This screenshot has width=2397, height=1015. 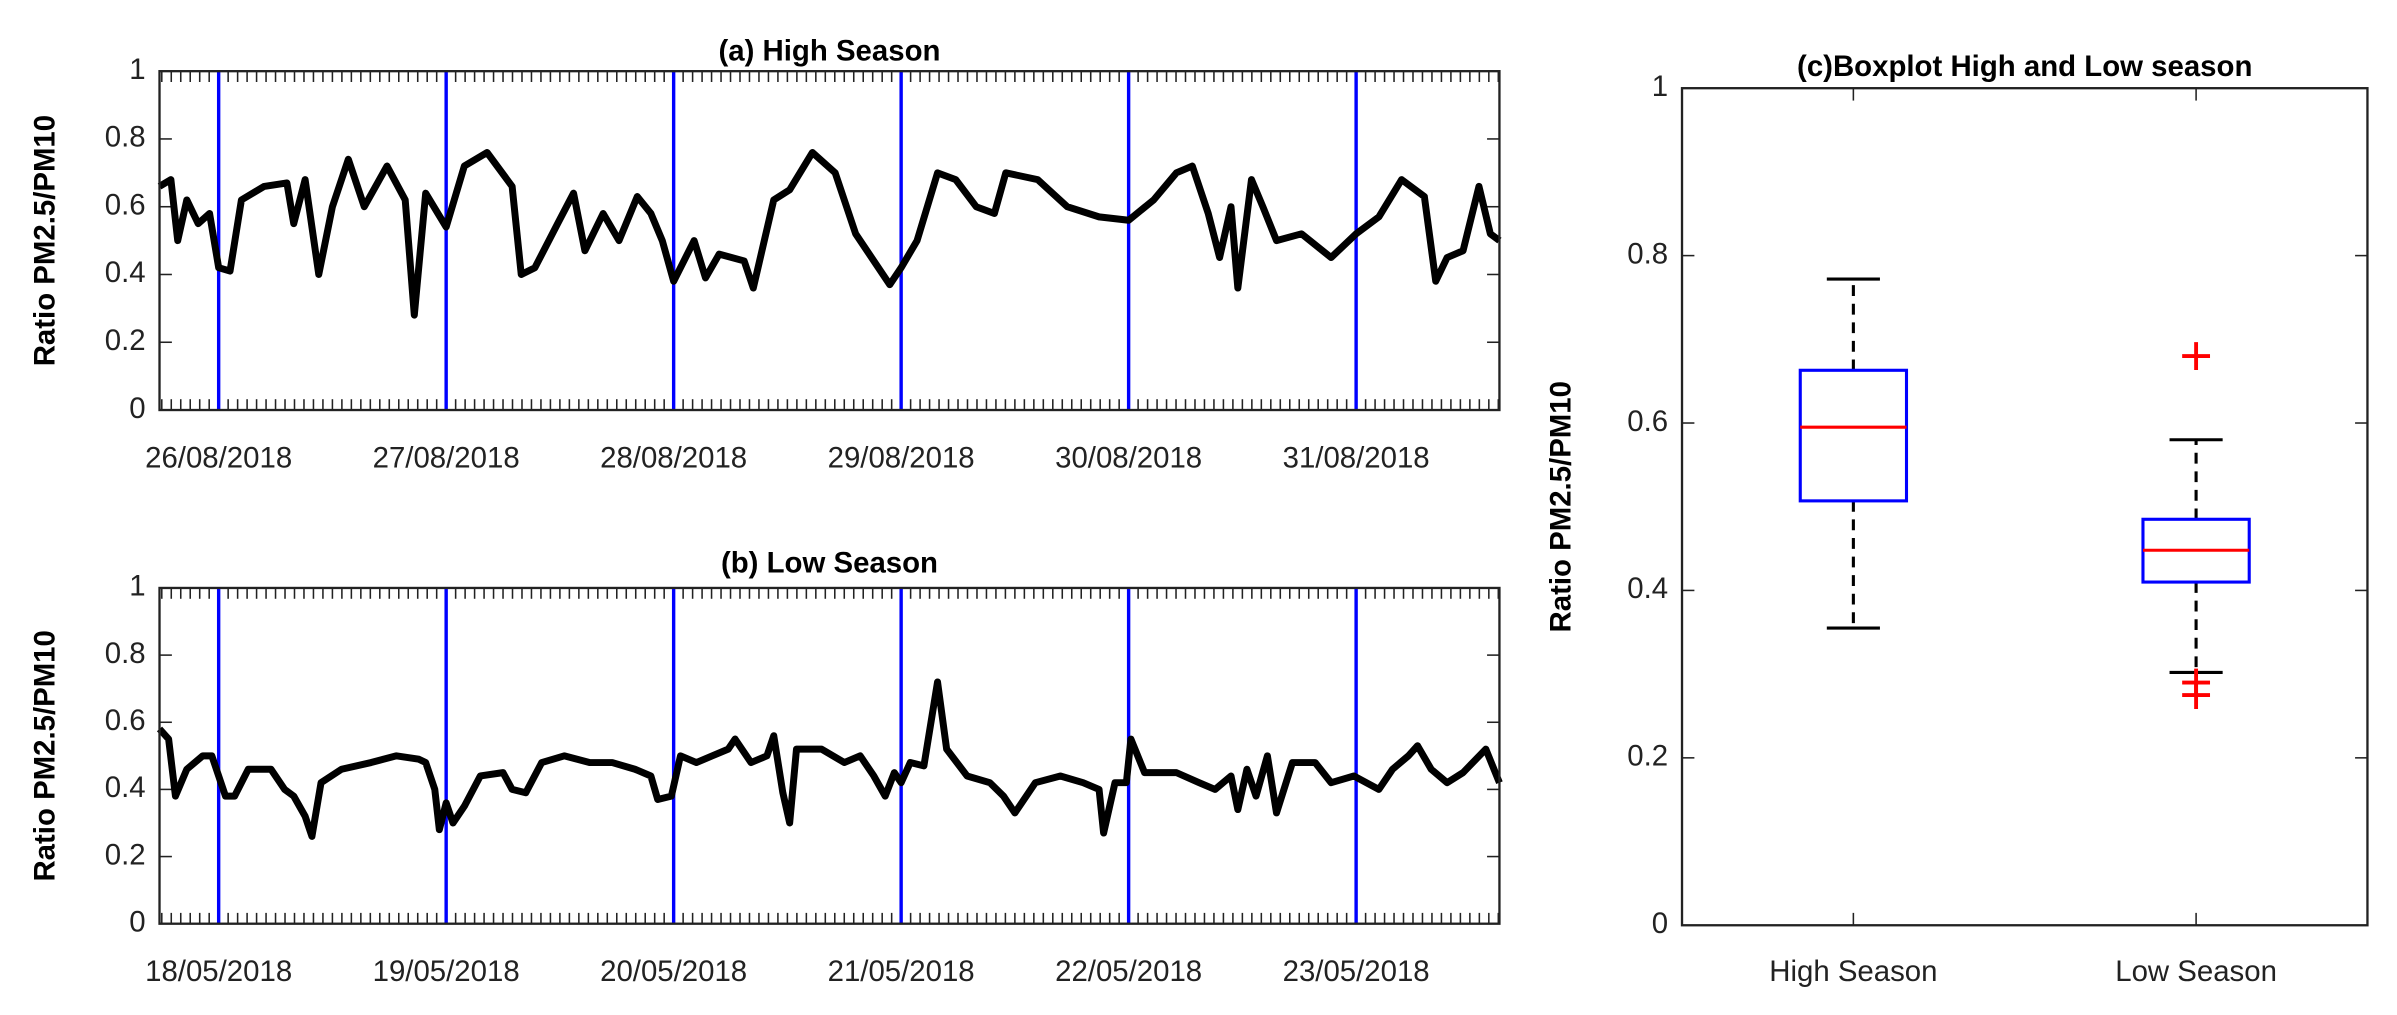 What do you see at coordinates (1853, 435) in the screenshot?
I see `box` at bounding box center [1853, 435].